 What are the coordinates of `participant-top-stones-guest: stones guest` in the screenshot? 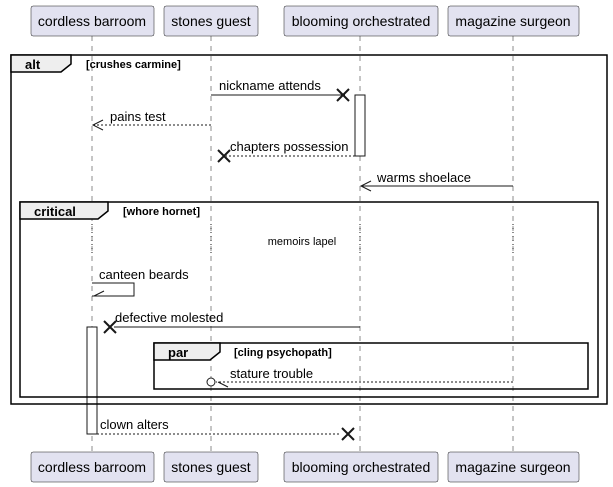 It's located at (211, 21).